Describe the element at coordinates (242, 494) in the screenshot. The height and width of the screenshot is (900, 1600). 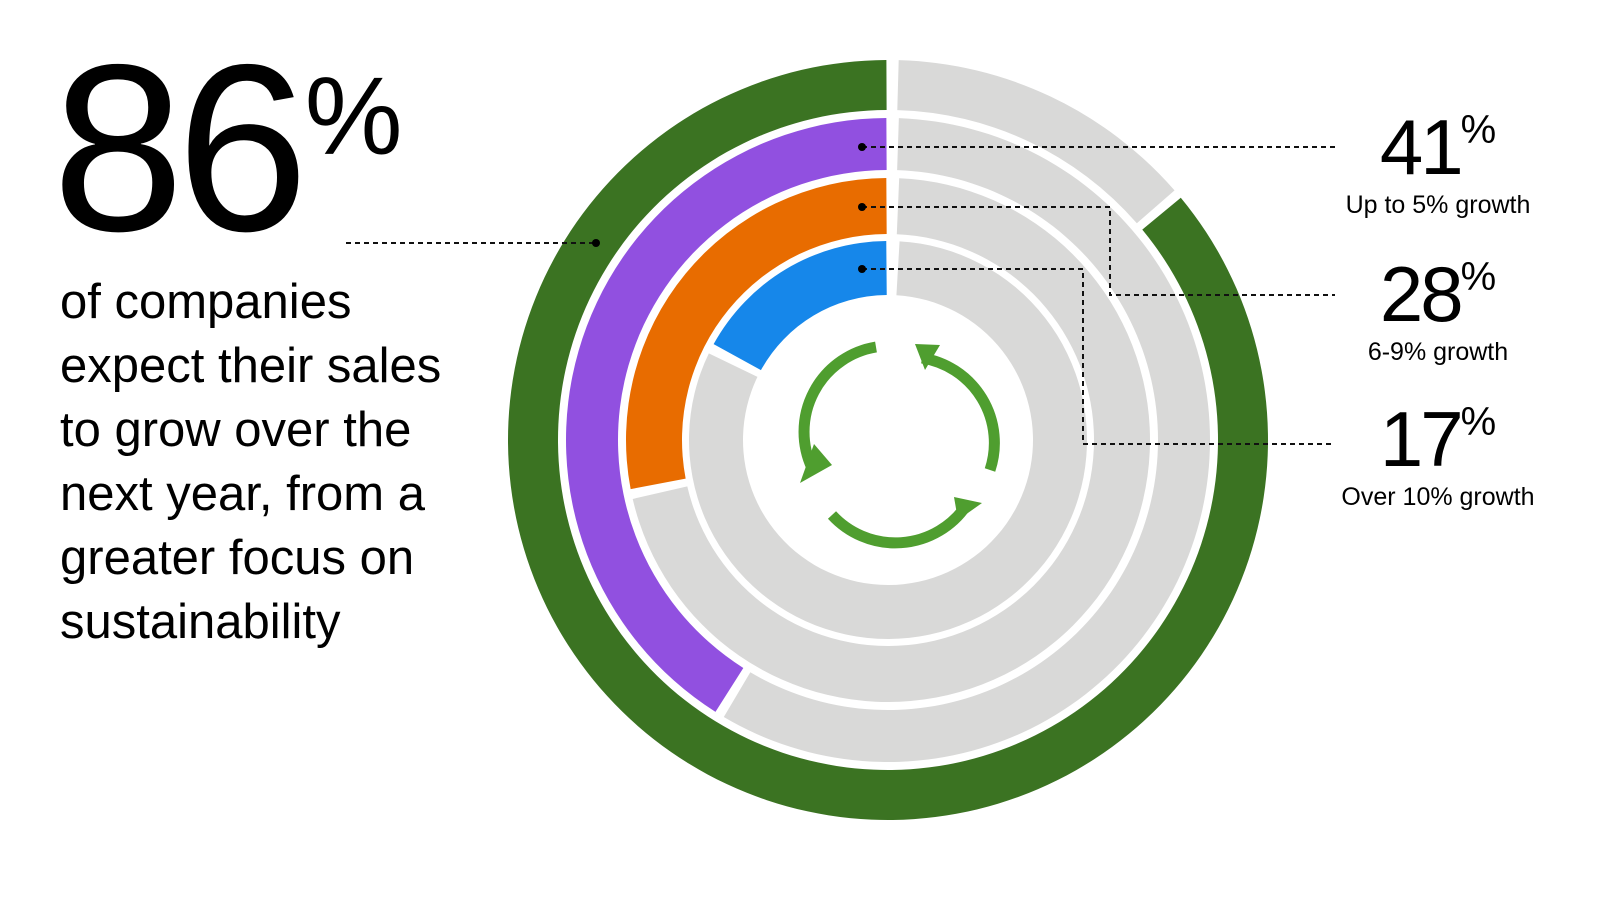
I see `description-line: next year, from a` at that location.